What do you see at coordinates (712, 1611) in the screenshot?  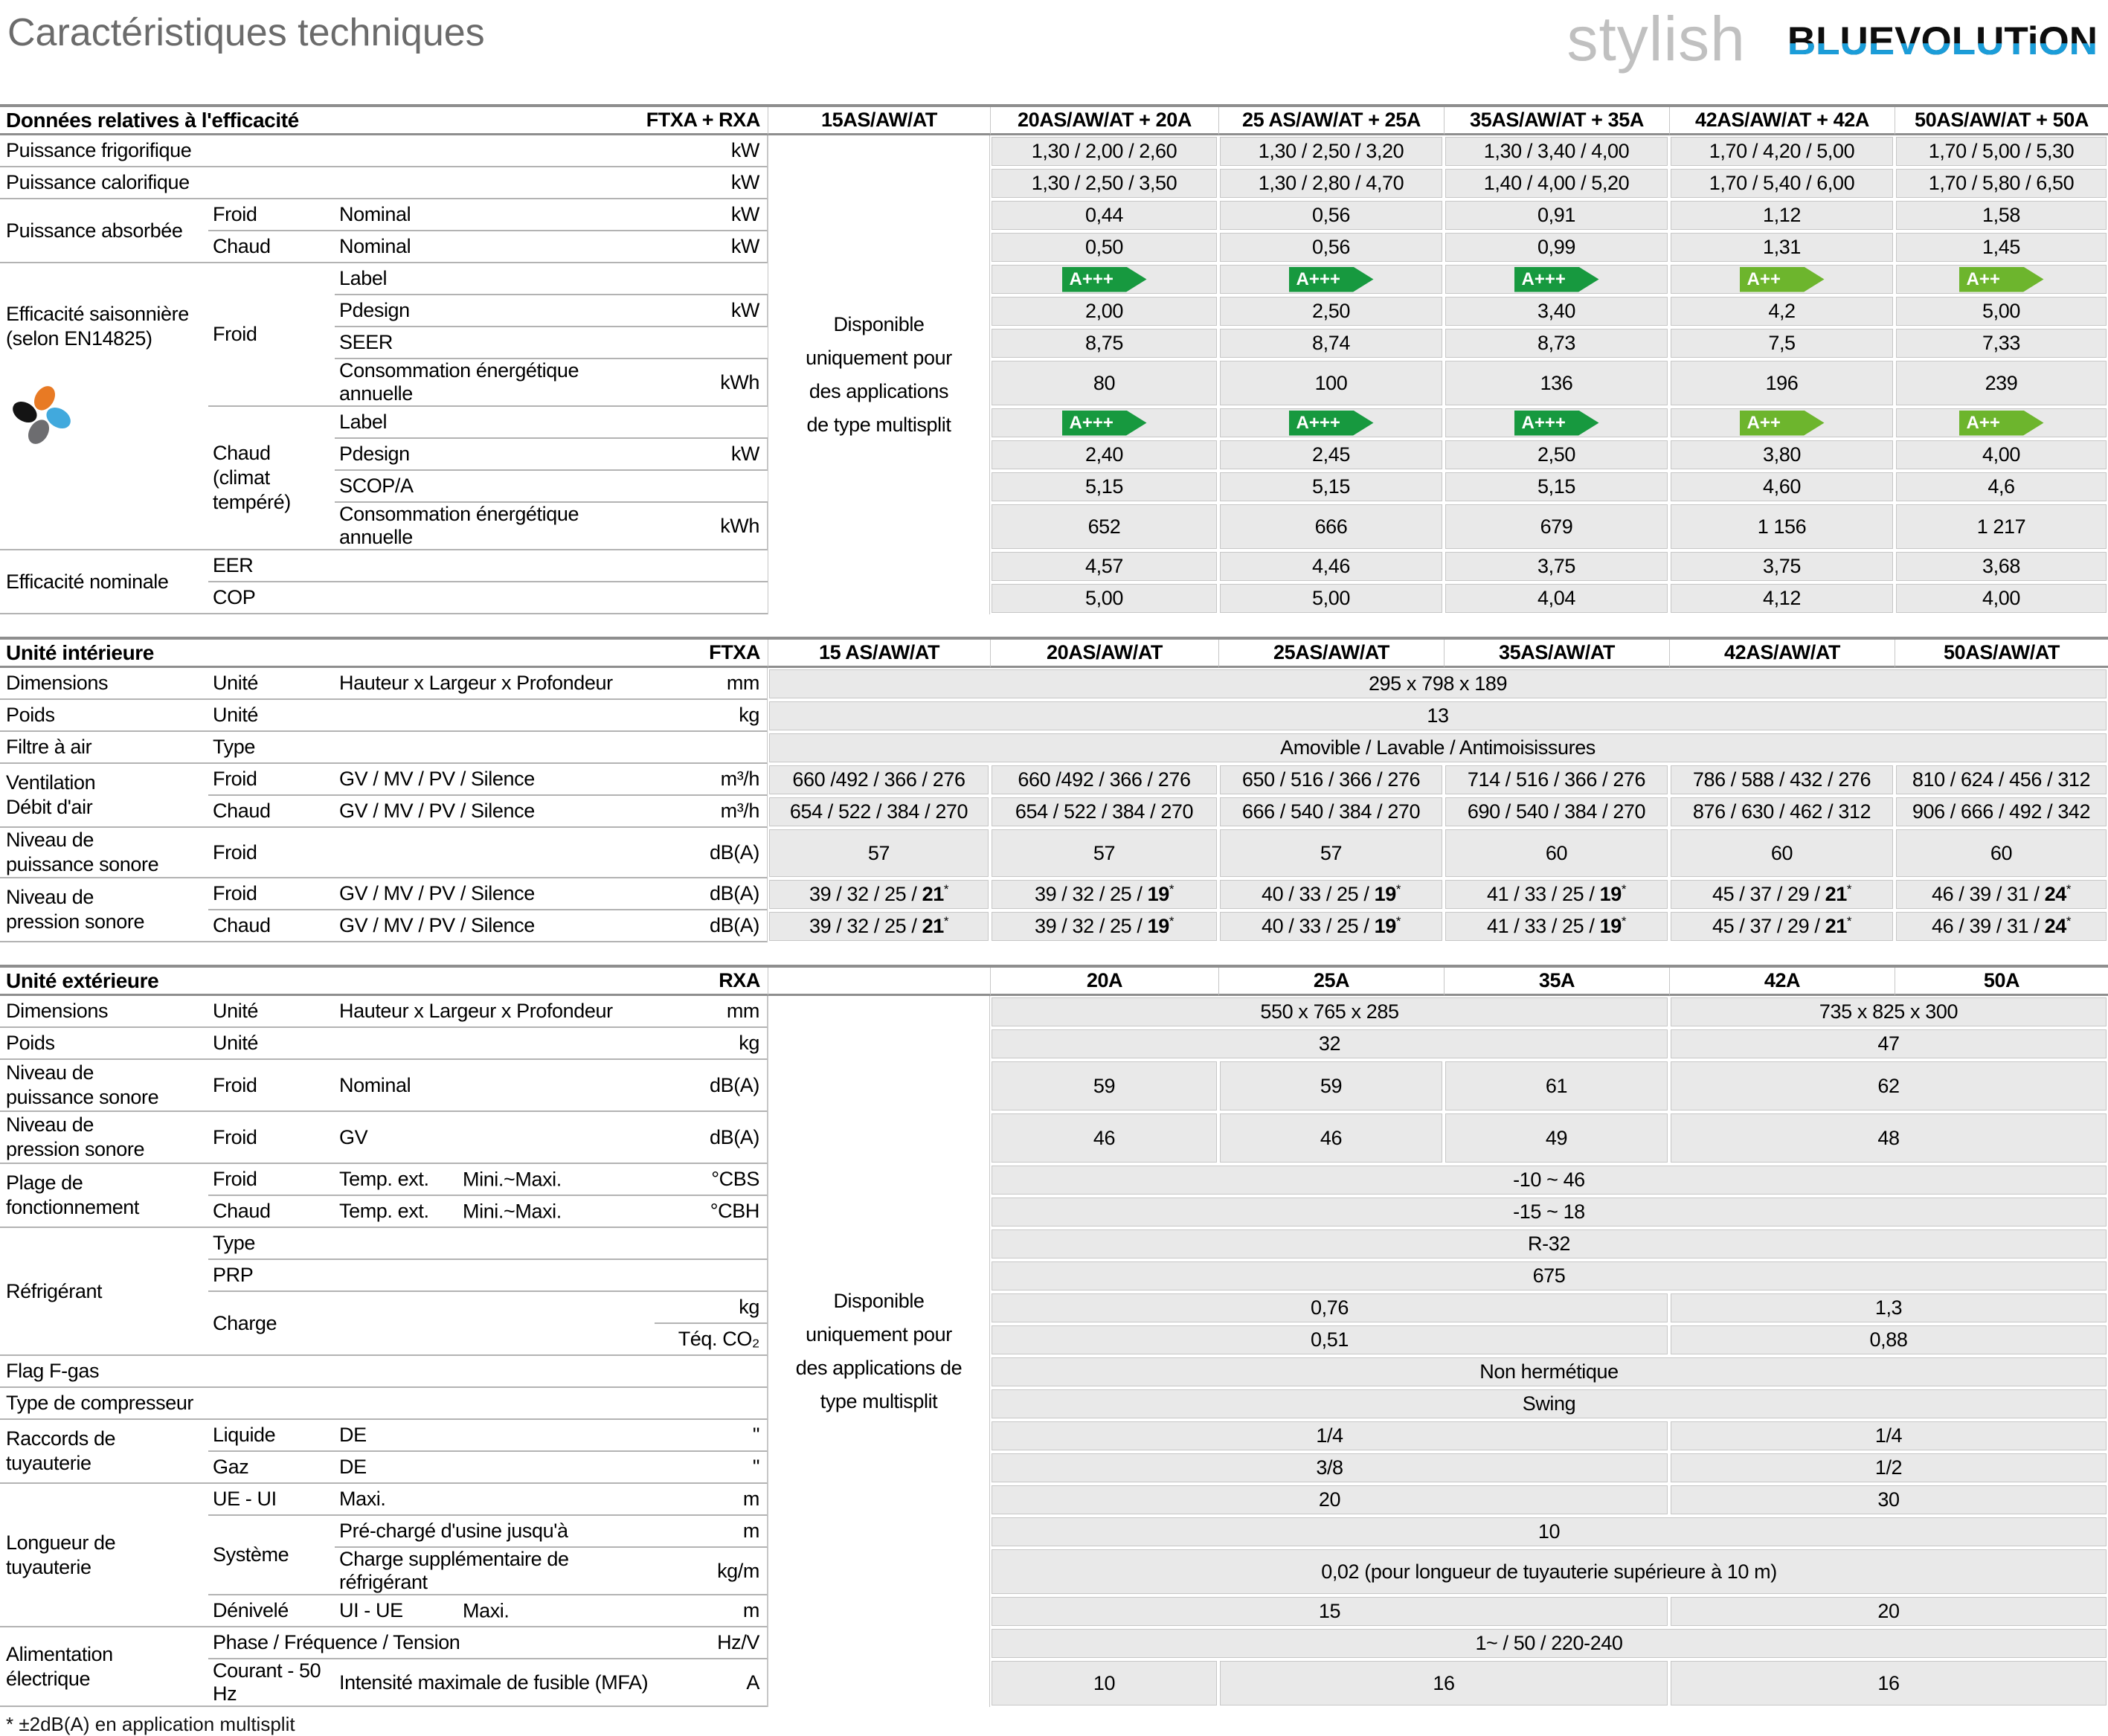 I see `unit-label: m` at bounding box center [712, 1611].